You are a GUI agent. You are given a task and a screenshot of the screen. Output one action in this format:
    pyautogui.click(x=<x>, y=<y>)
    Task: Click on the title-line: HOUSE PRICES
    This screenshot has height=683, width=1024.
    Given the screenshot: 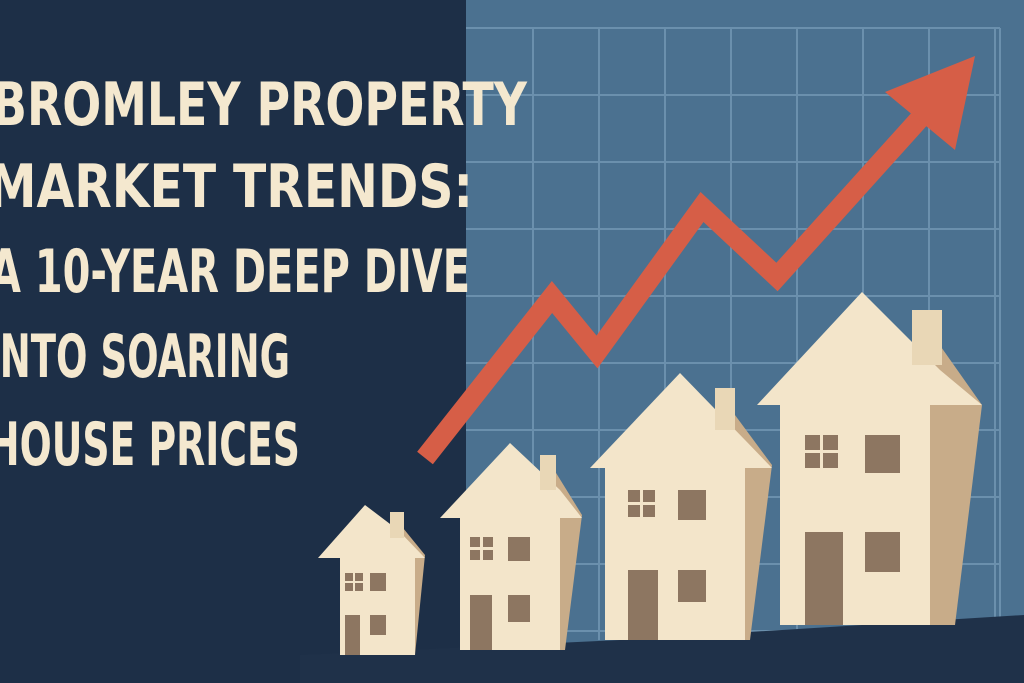 What is the action you would take?
    pyautogui.click(x=150, y=445)
    